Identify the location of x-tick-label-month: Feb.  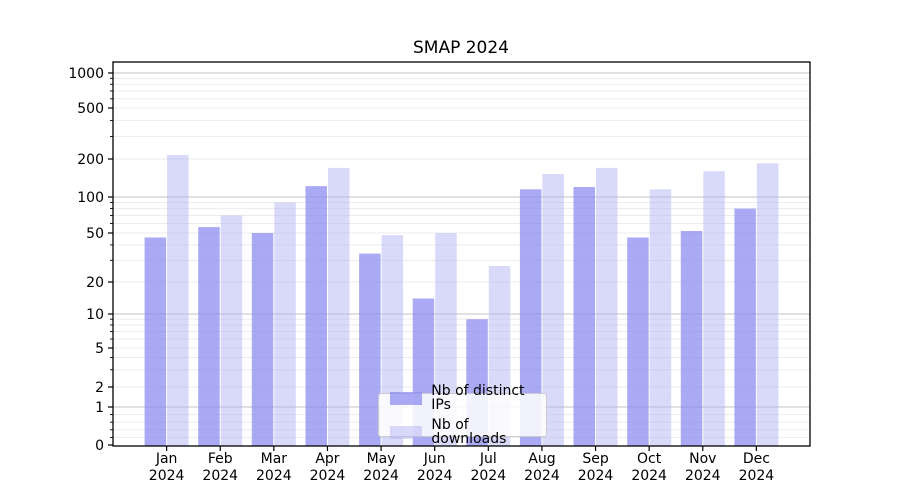
(220, 459).